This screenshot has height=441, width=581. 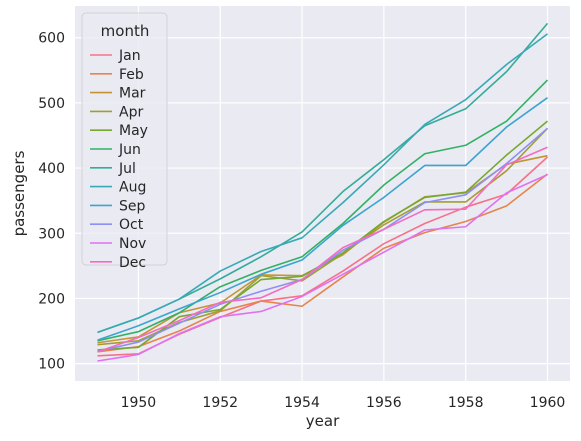 What do you see at coordinates (132, 263) in the screenshot?
I see `legend-label-dec: Dec` at bounding box center [132, 263].